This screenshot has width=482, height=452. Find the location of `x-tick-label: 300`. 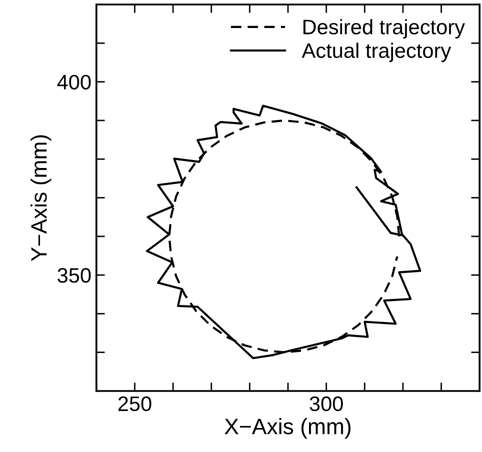

x-tick-label: 300 is located at coordinates (326, 404).